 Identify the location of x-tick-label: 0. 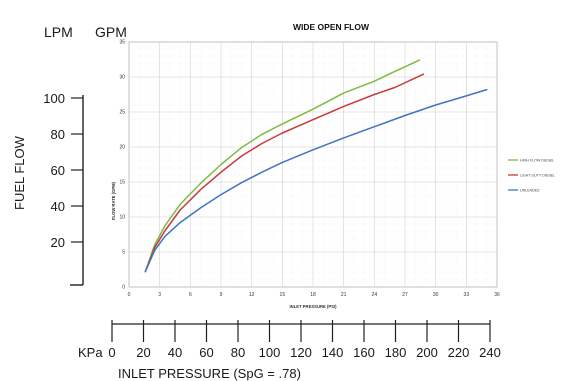
(129, 295).